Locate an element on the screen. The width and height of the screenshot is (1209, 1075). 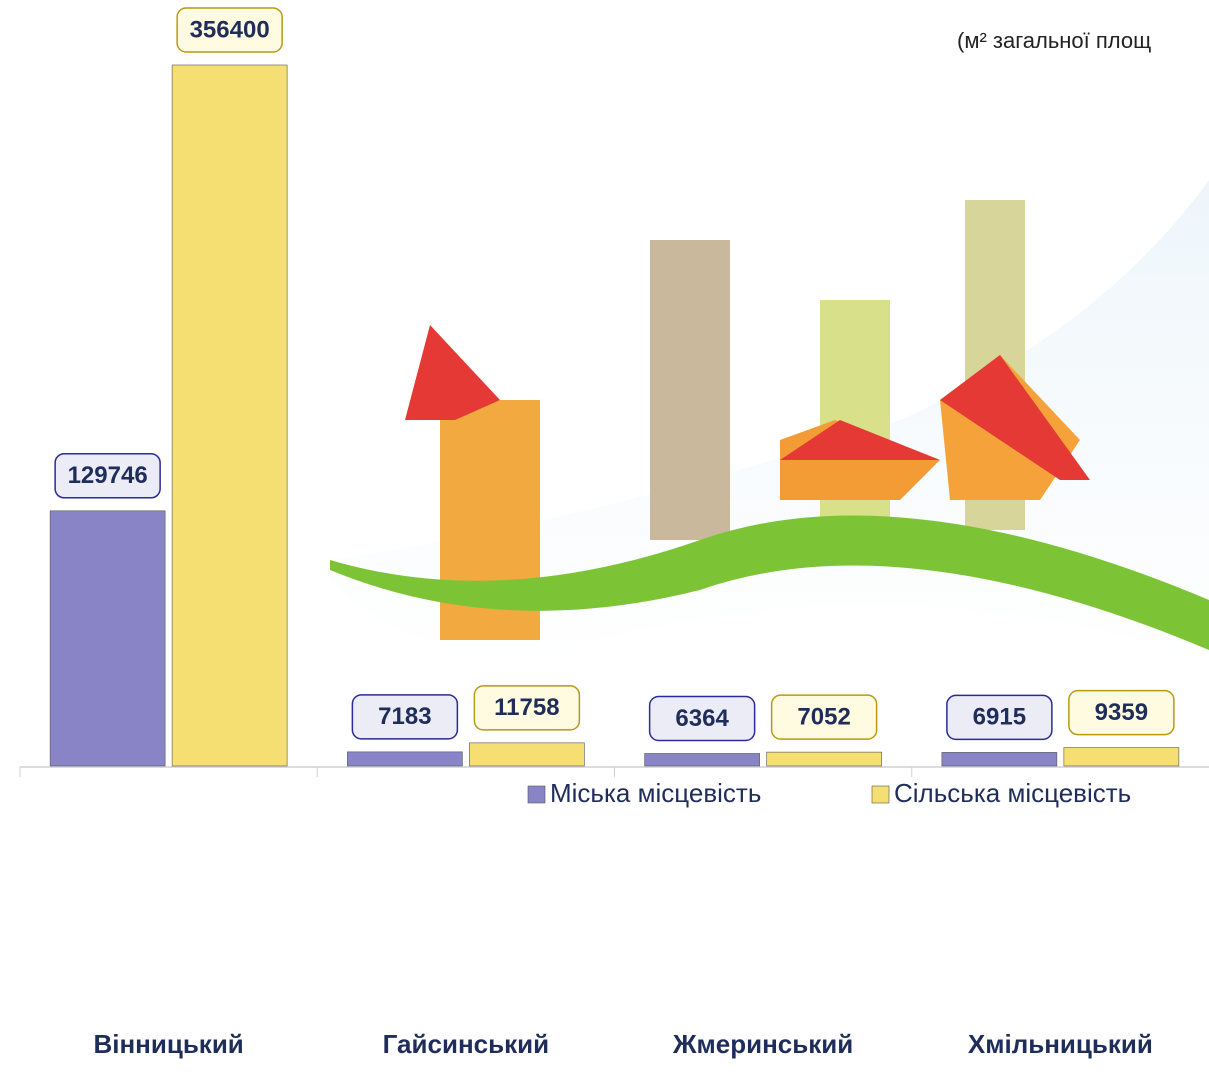
x-tick-label: Гайсинський is located at coordinates (466, 1044).